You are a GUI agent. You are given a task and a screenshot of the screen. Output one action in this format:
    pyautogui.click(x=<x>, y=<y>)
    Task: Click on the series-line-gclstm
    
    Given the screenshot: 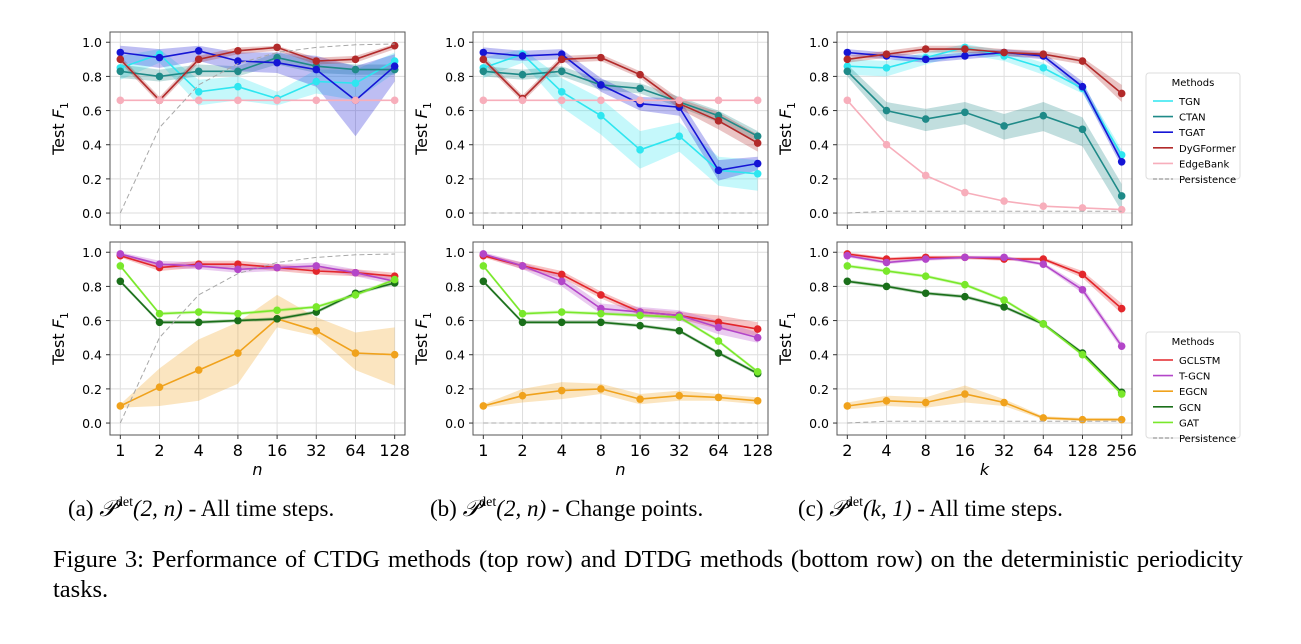 What is the action you would take?
    pyautogui.click(x=985, y=281)
    